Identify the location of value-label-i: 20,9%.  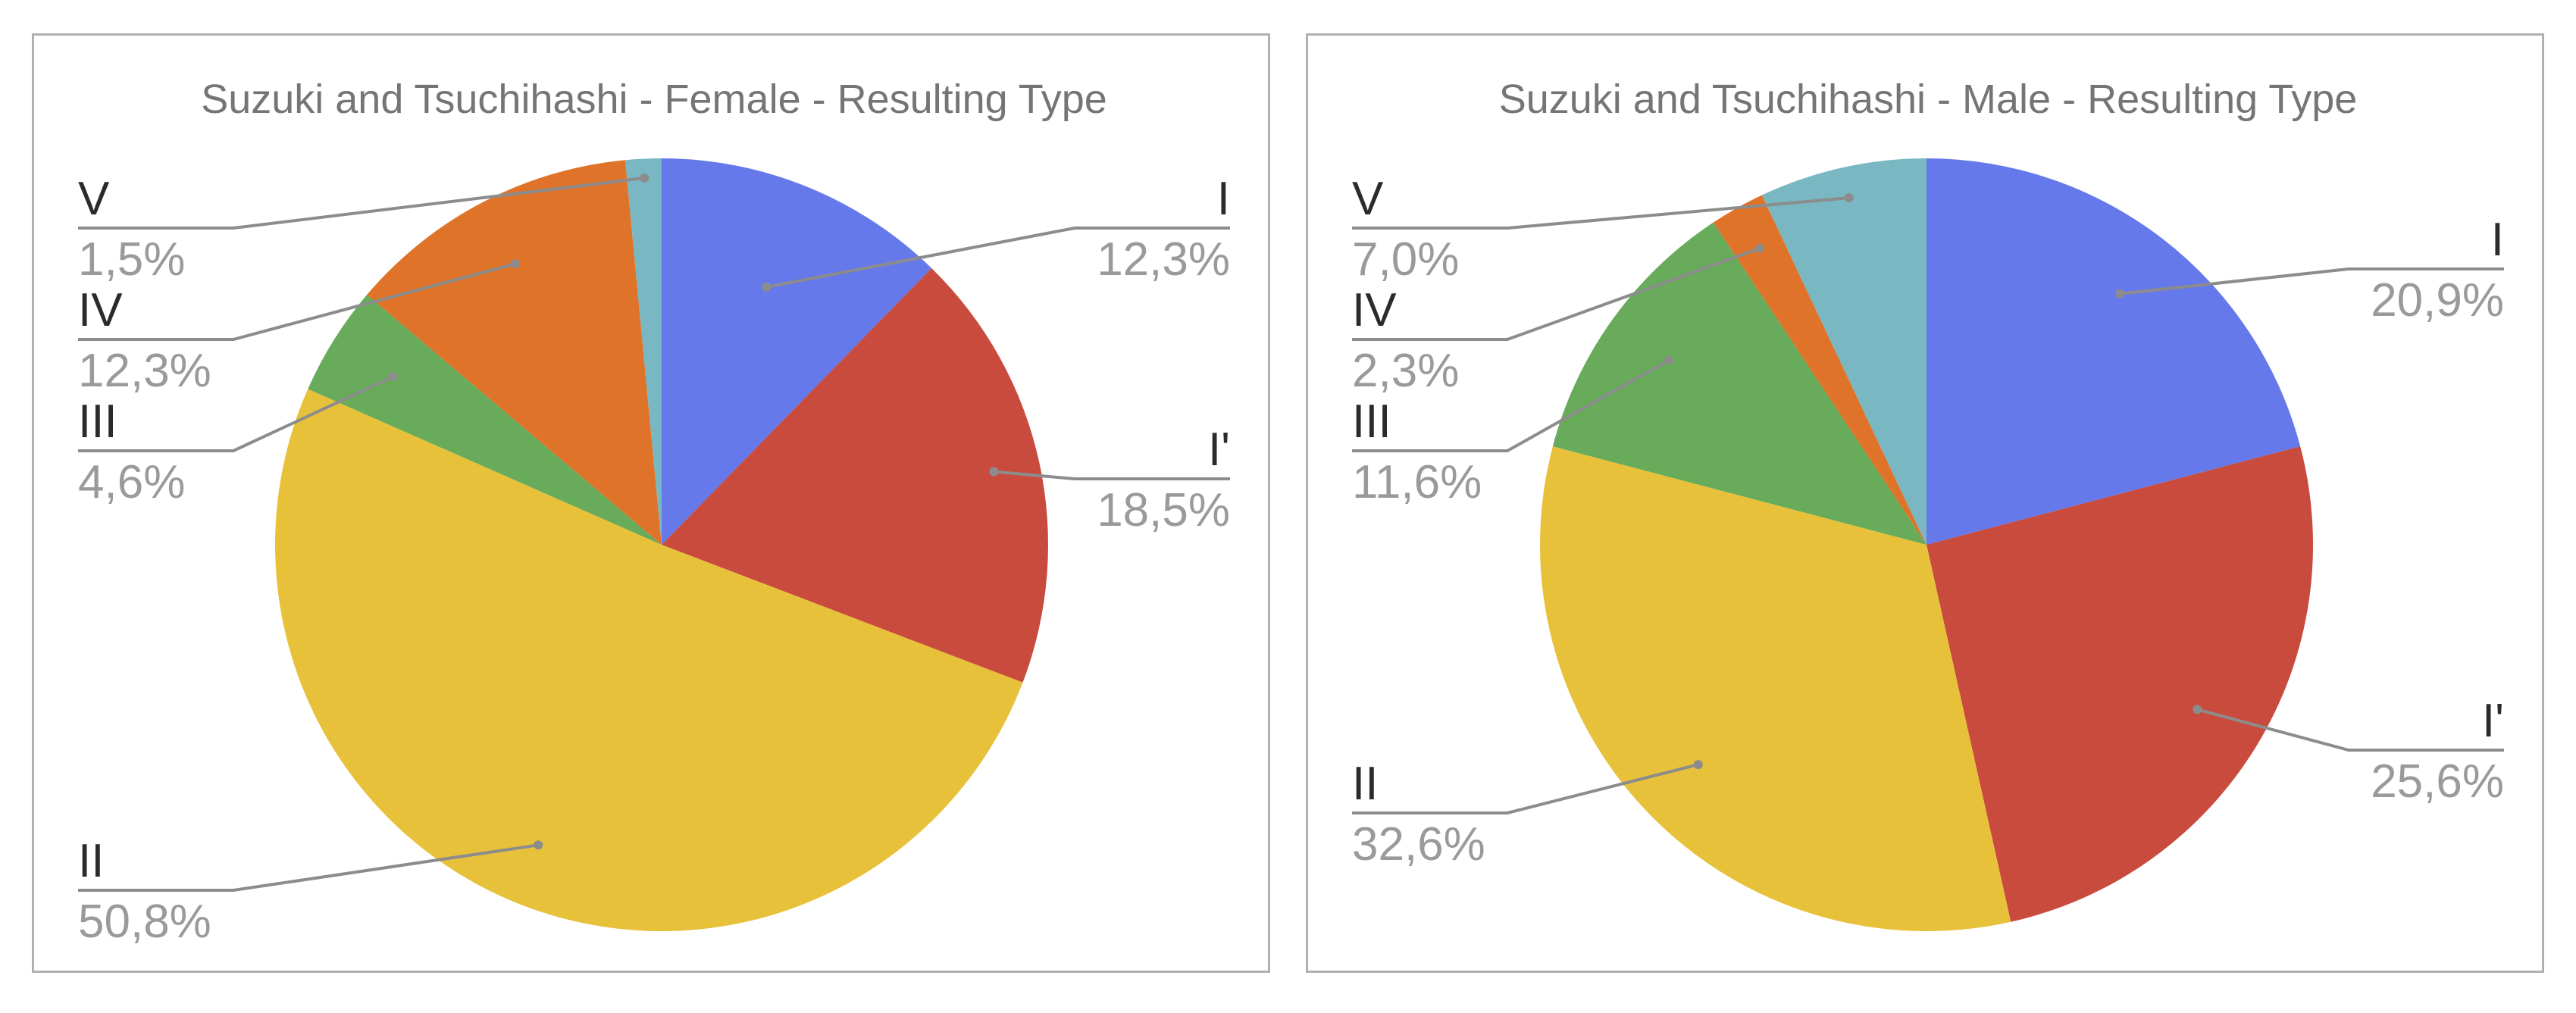
(2437, 300).